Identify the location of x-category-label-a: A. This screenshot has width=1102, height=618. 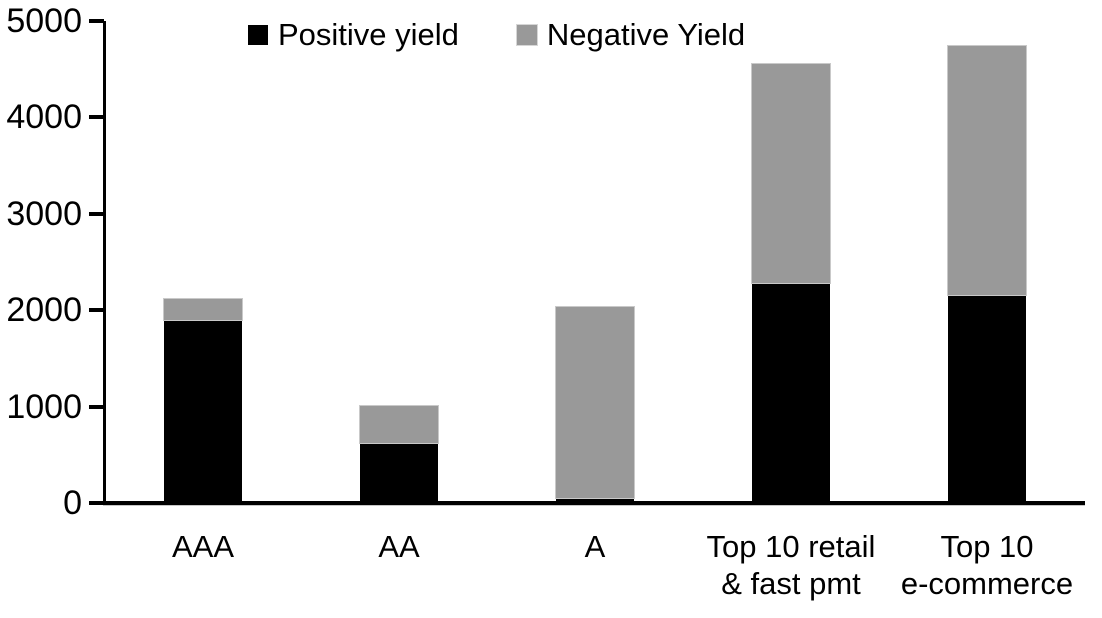
(595, 546).